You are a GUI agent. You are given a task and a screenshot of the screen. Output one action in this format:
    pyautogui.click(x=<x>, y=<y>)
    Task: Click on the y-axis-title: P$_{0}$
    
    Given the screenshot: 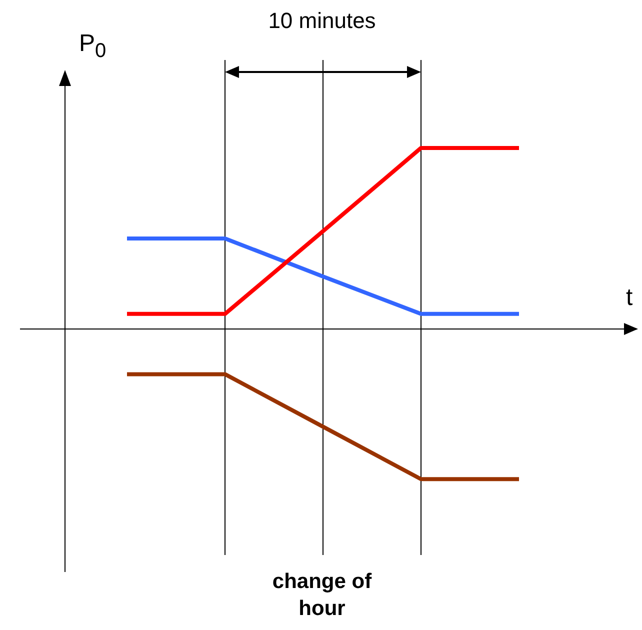 What is the action you would take?
    pyautogui.click(x=92, y=46)
    